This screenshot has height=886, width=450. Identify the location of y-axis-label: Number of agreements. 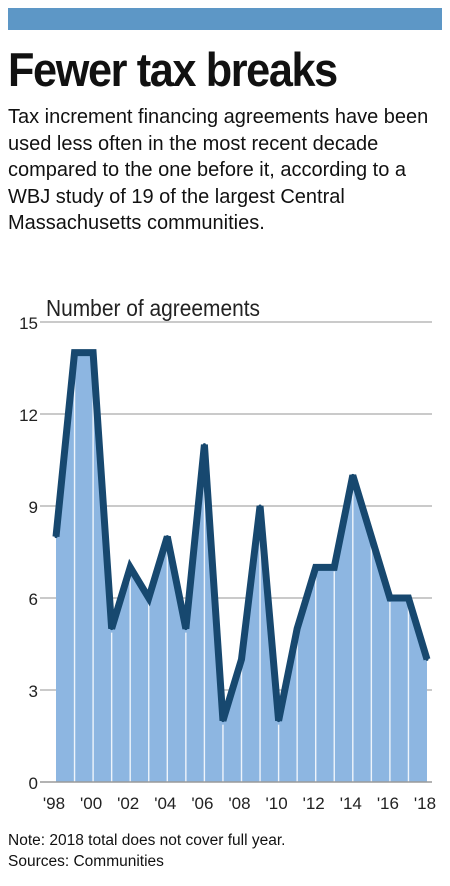
(153, 308).